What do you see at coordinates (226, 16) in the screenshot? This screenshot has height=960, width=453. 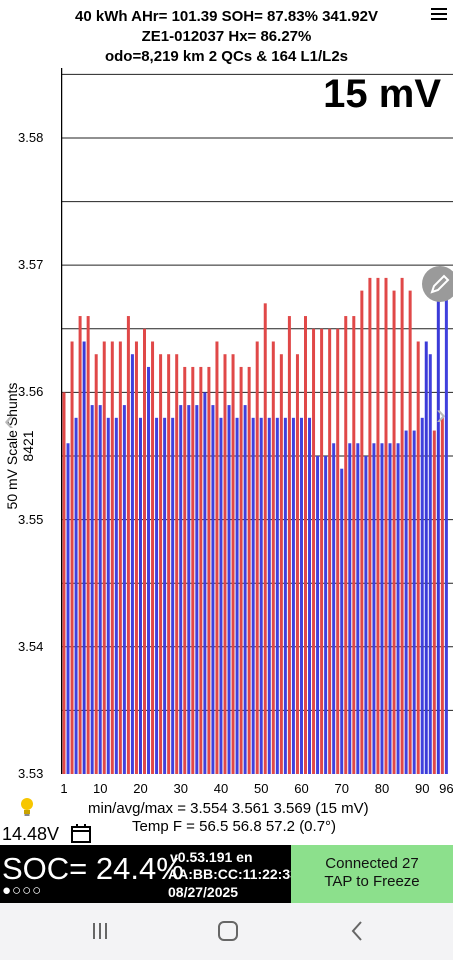 I see `header-line-1: 40 kWh AHr= 101.39 SOH= 87.83% 341.92V` at bounding box center [226, 16].